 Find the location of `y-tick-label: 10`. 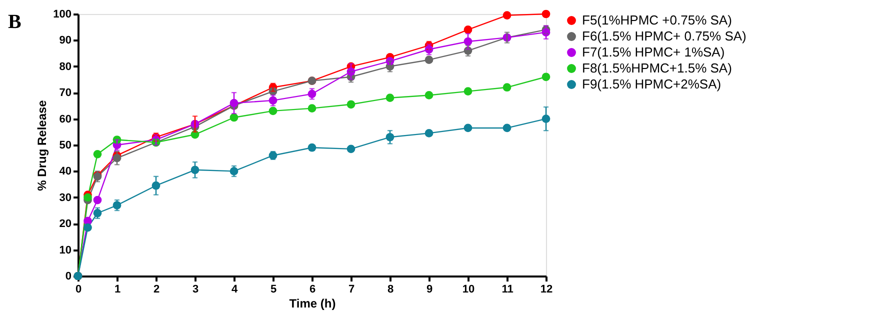

y-tick-label: 10 is located at coordinates (65, 250).